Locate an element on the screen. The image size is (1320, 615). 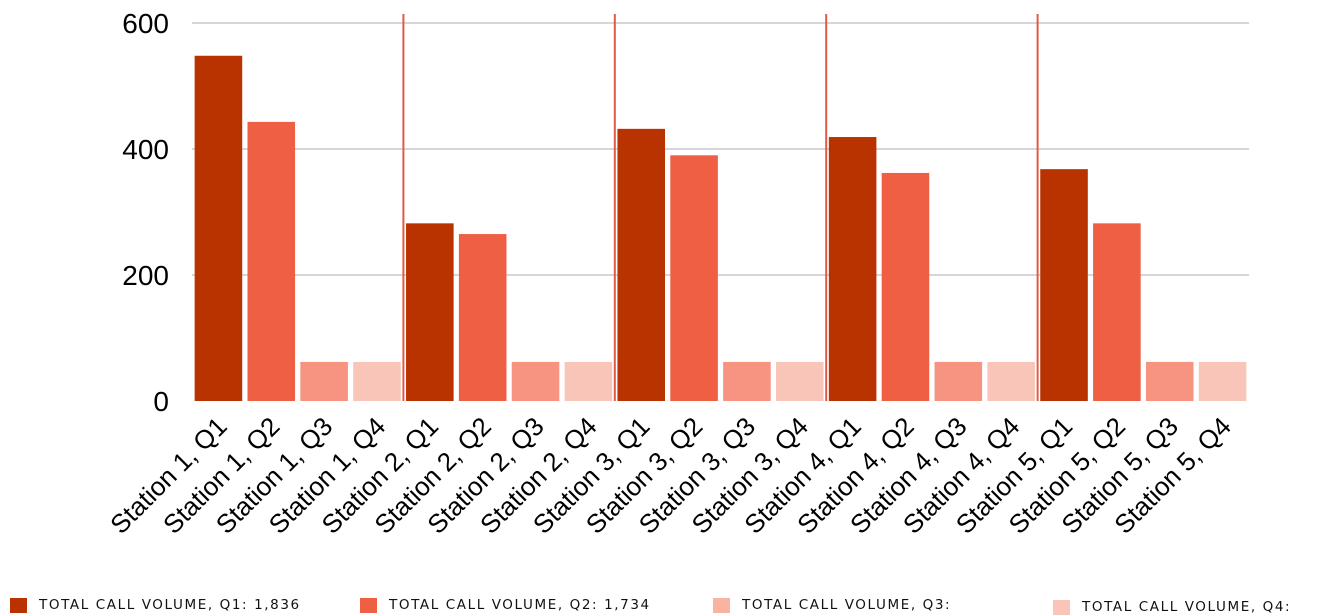
legend-item-q1: TOTAL CALL VOLUME, Q1: 1,836 is located at coordinates (155, 605).